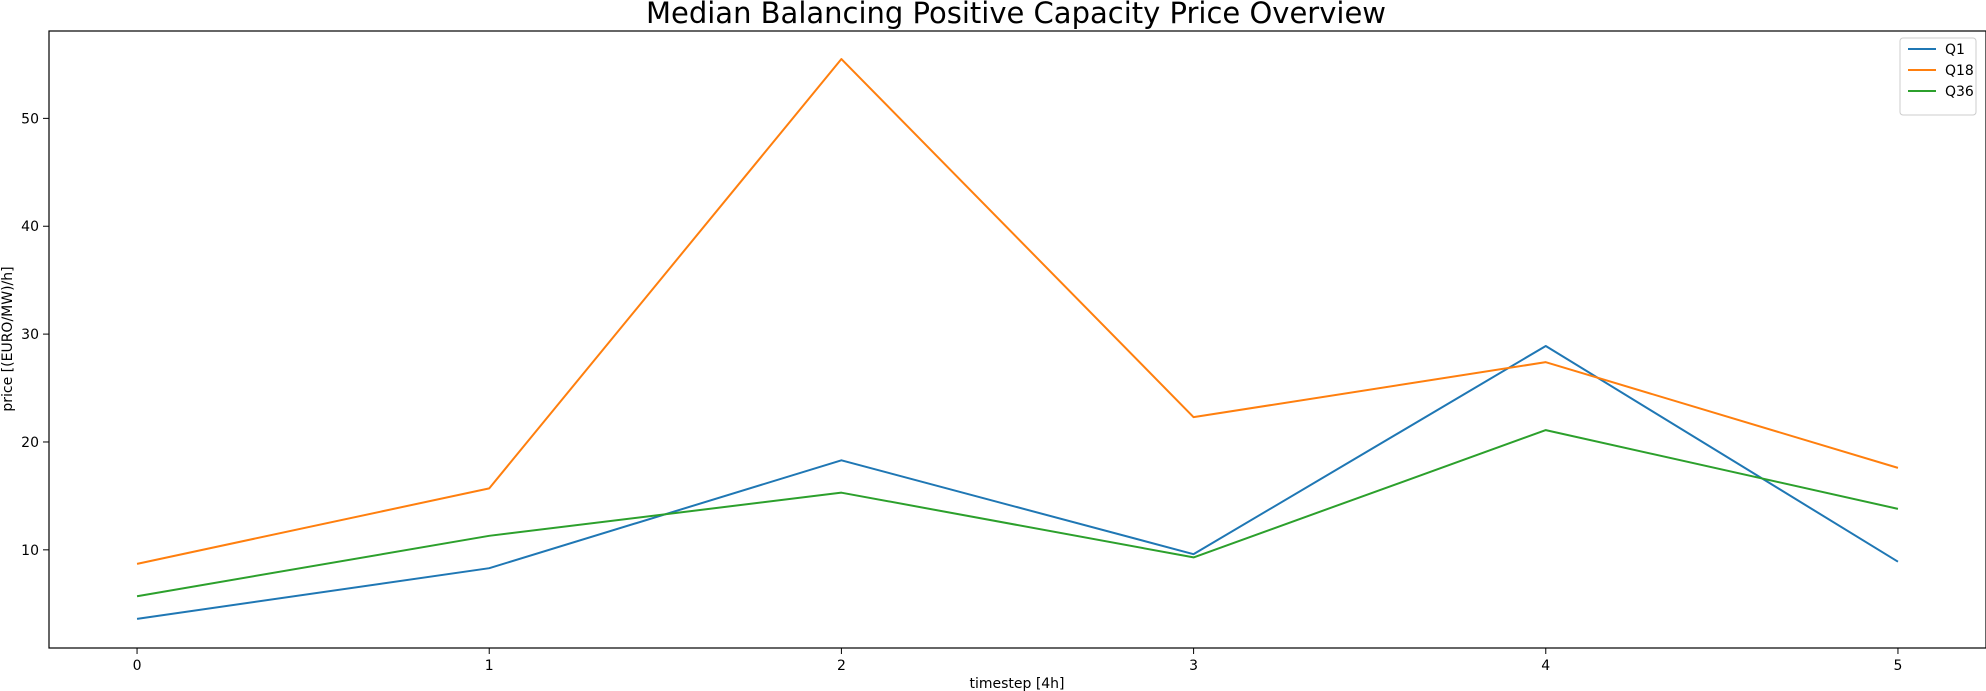  I want to click on y-tick-label: 30, so click(30, 335).